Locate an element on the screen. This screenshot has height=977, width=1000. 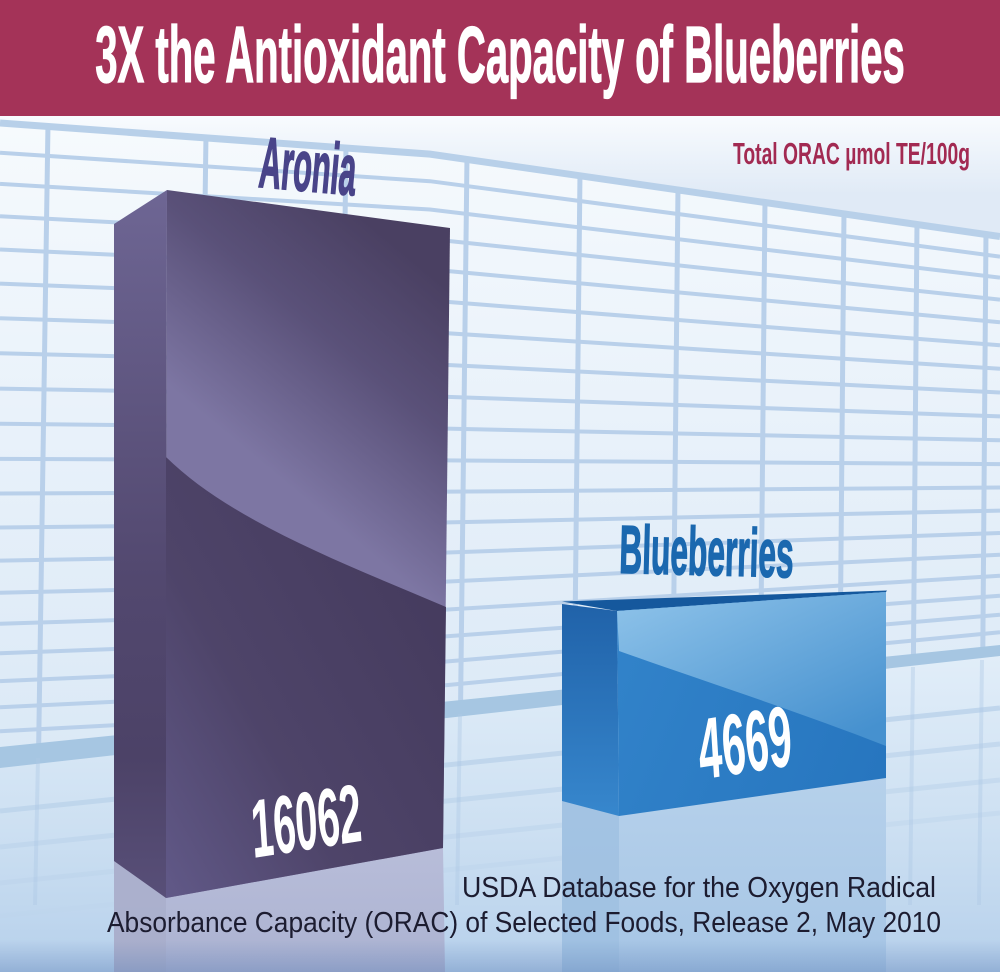
svg-text: Total ORAC µmol TE/100g is located at coordinates (851, 153).